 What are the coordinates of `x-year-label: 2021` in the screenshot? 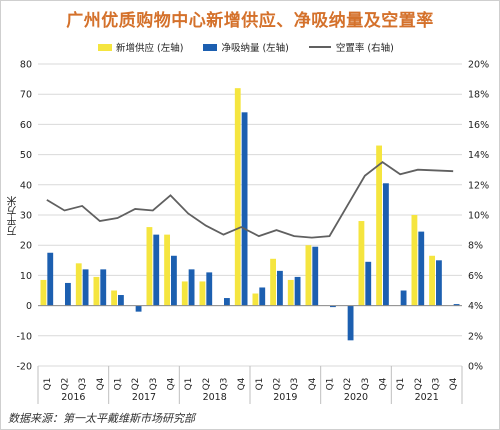 It's located at (427, 397).